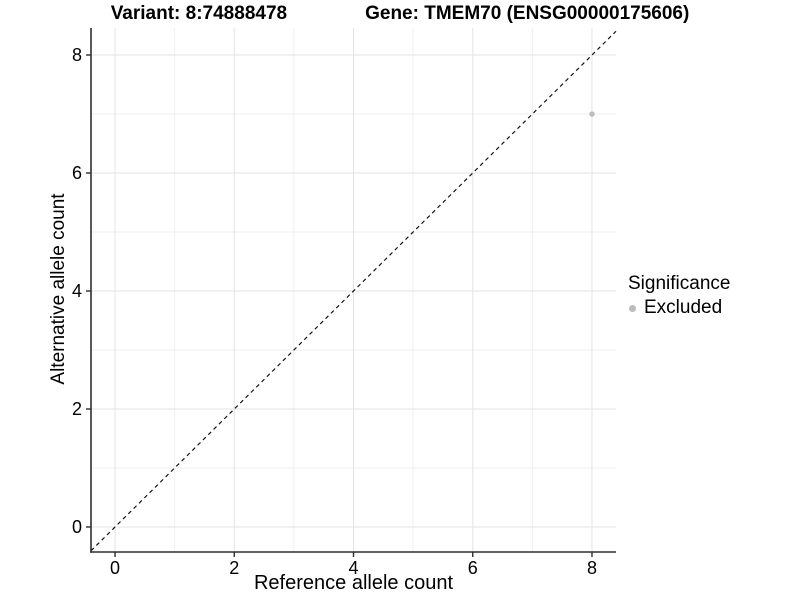 This screenshot has height=600, width=800. What do you see at coordinates (77, 173) in the screenshot?
I see `y-tick-label: 6` at bounding box center [77, 173].